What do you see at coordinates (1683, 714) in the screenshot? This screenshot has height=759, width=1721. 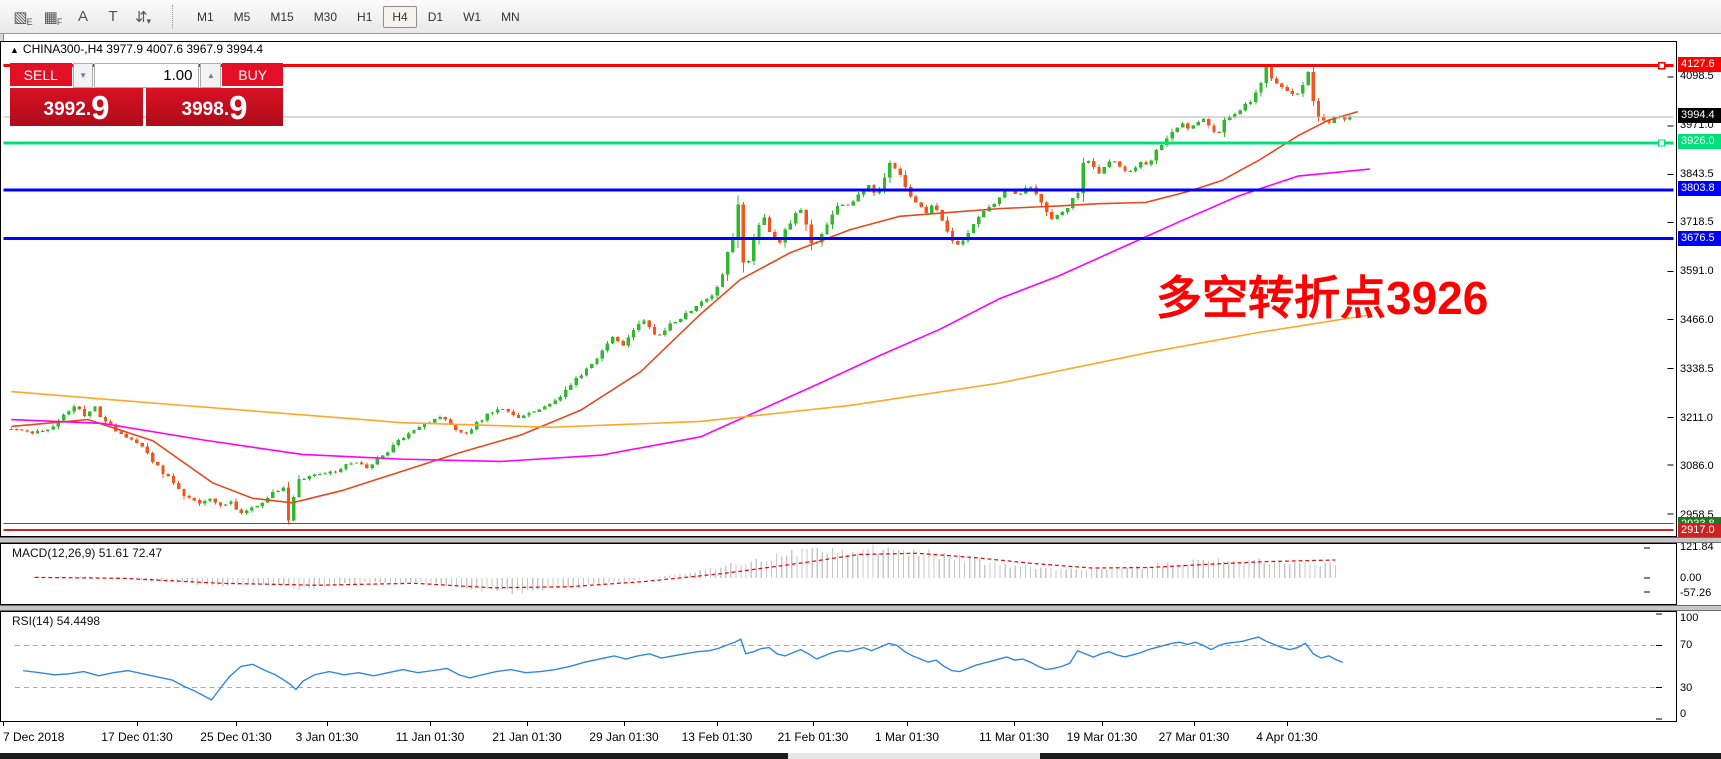 I see `rsi-tick-label: 0` at bounding box center [1683, 714].